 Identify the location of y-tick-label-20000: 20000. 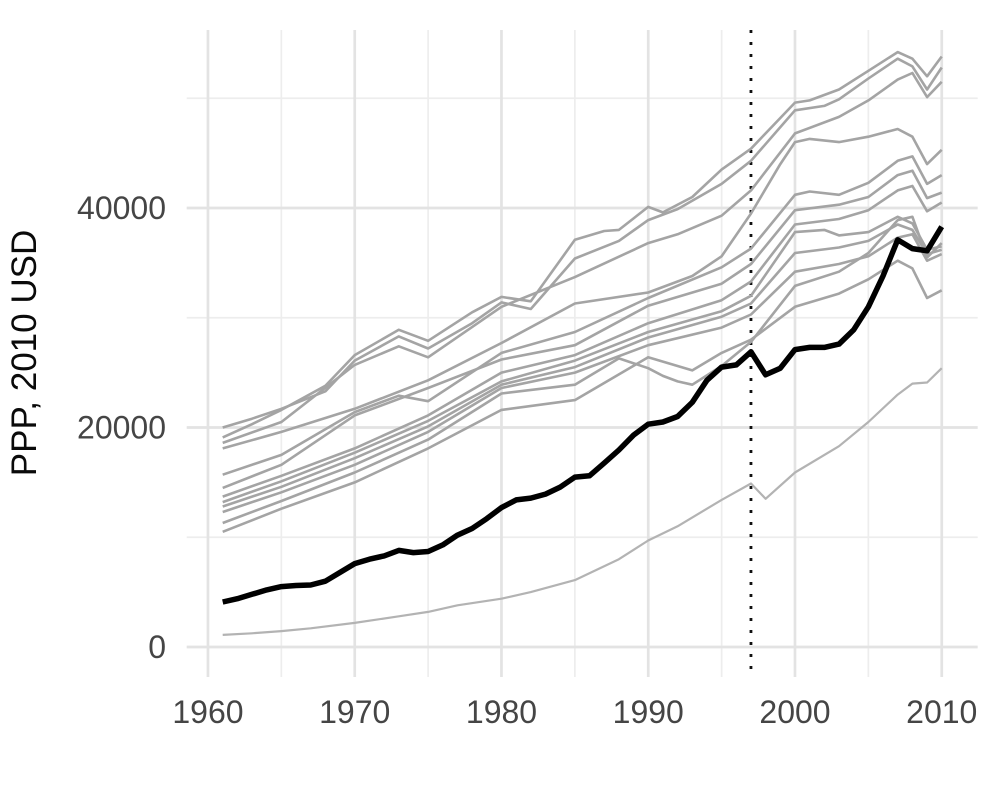
(121, 428).